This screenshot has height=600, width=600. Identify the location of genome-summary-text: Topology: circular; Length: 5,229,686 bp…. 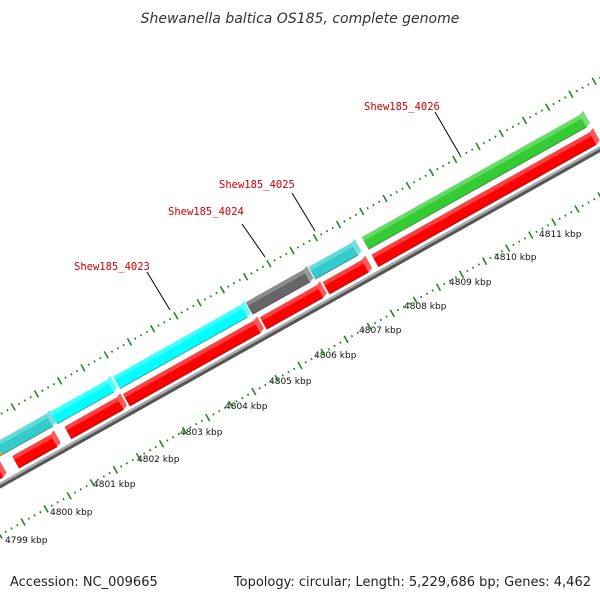
(412, 582).